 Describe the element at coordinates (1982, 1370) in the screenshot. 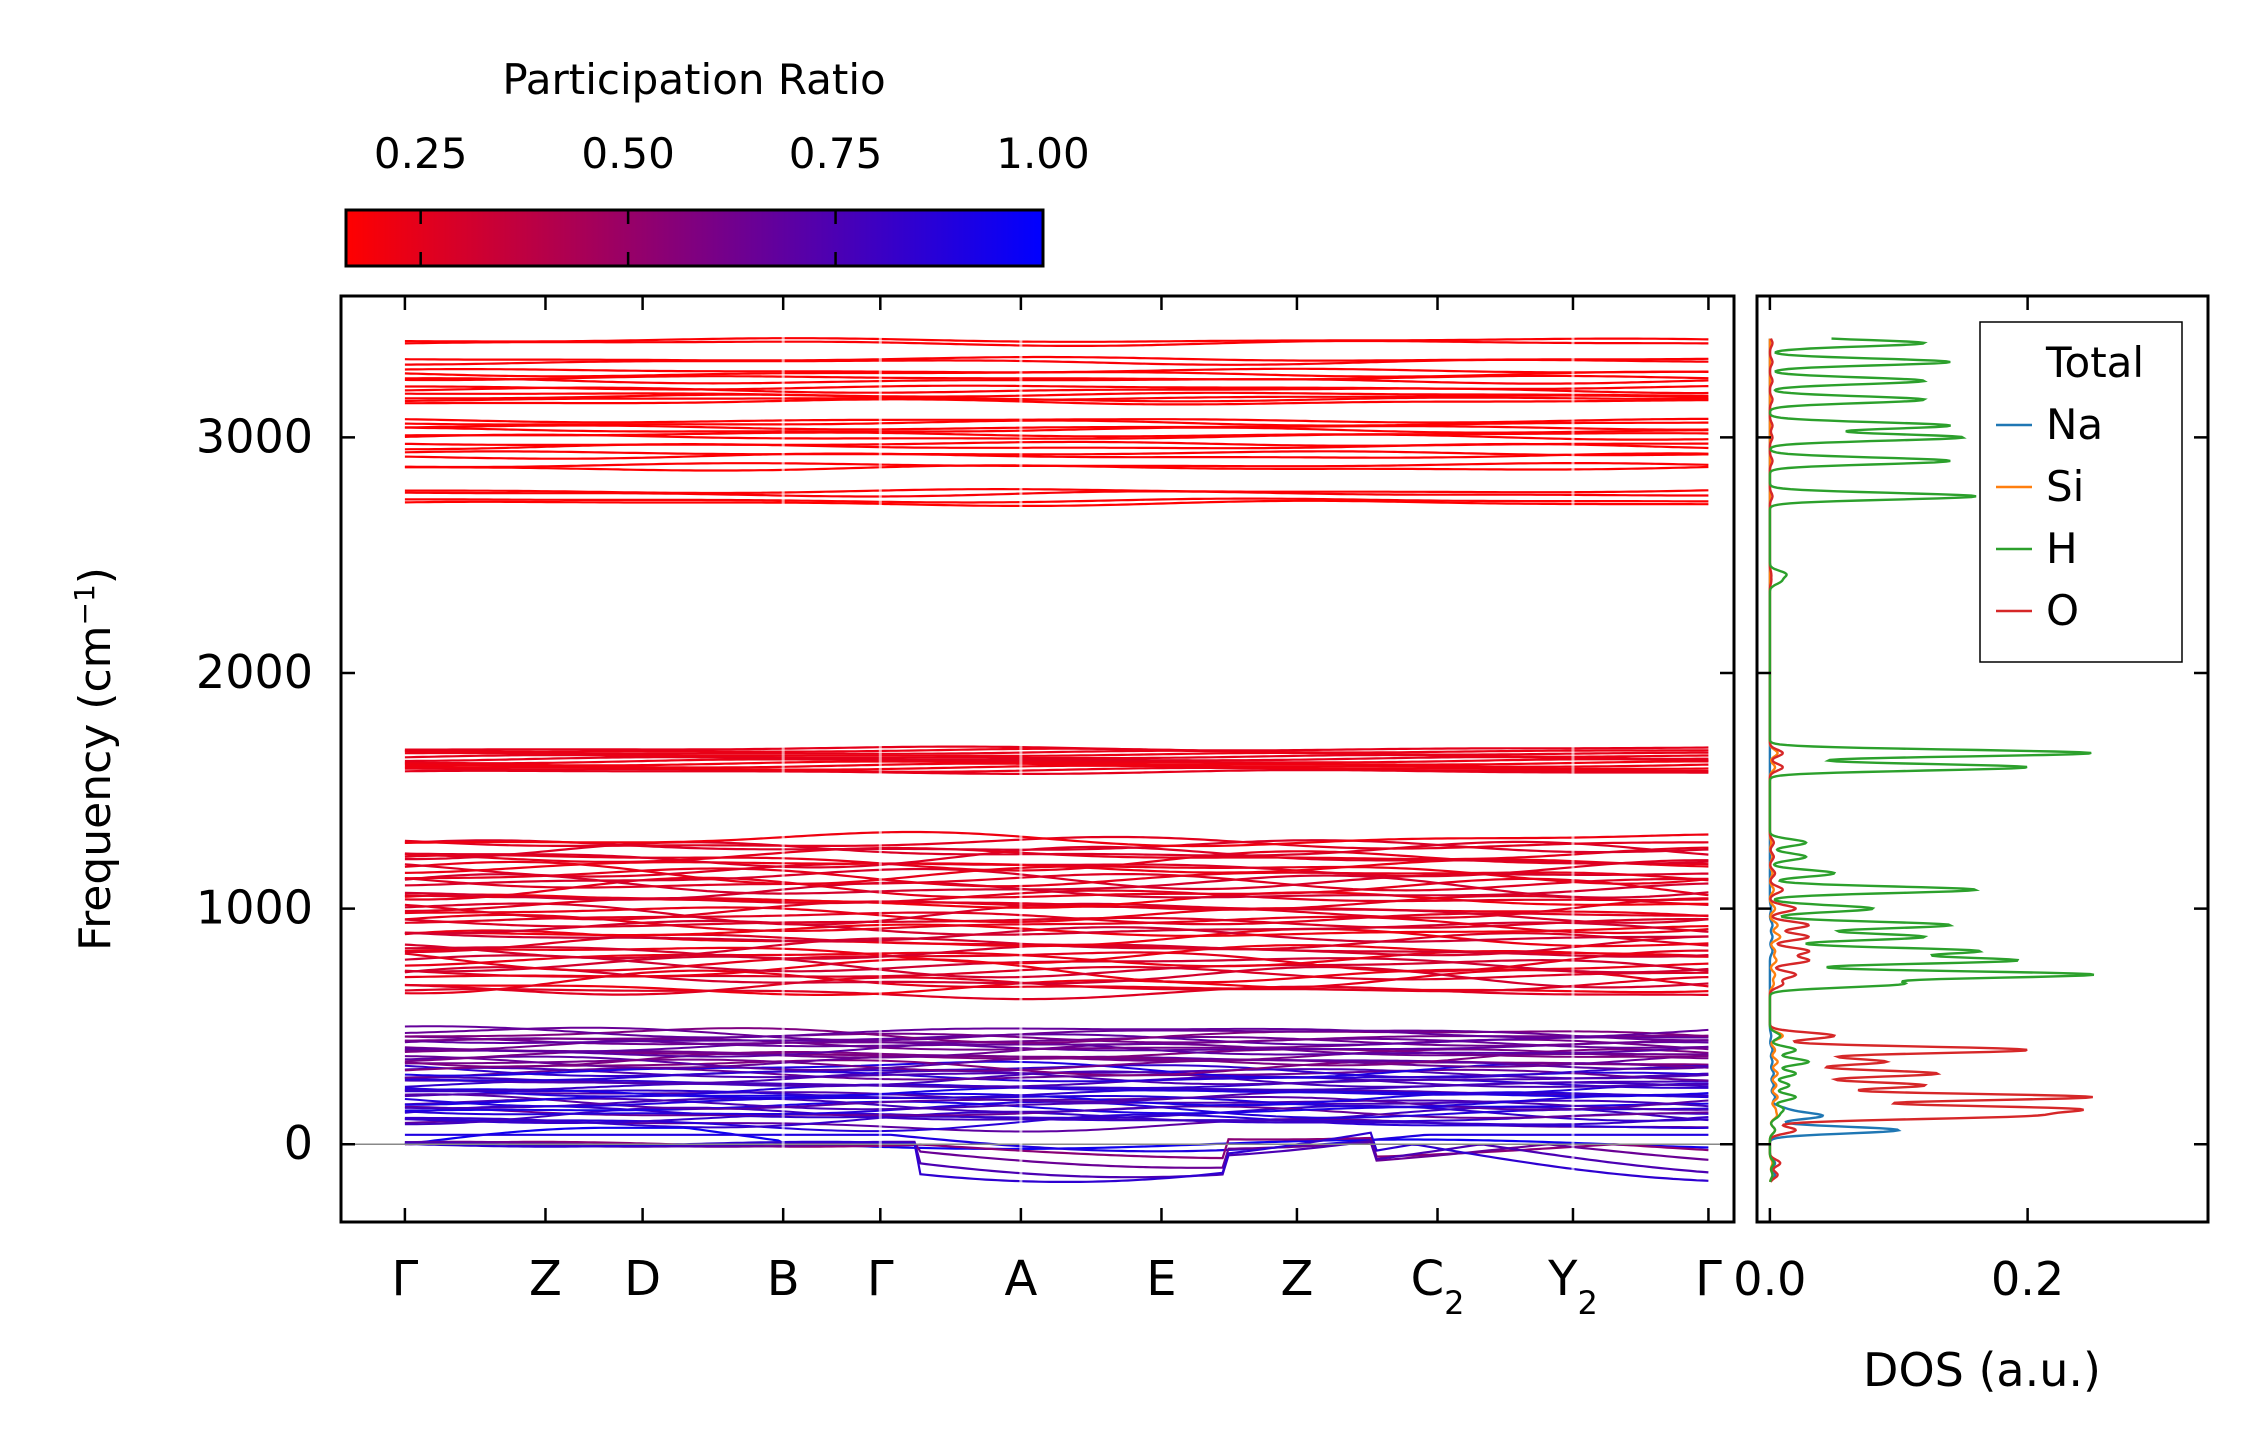

I see `dos-x-axis-label: DOS (a.u.)` at that location.